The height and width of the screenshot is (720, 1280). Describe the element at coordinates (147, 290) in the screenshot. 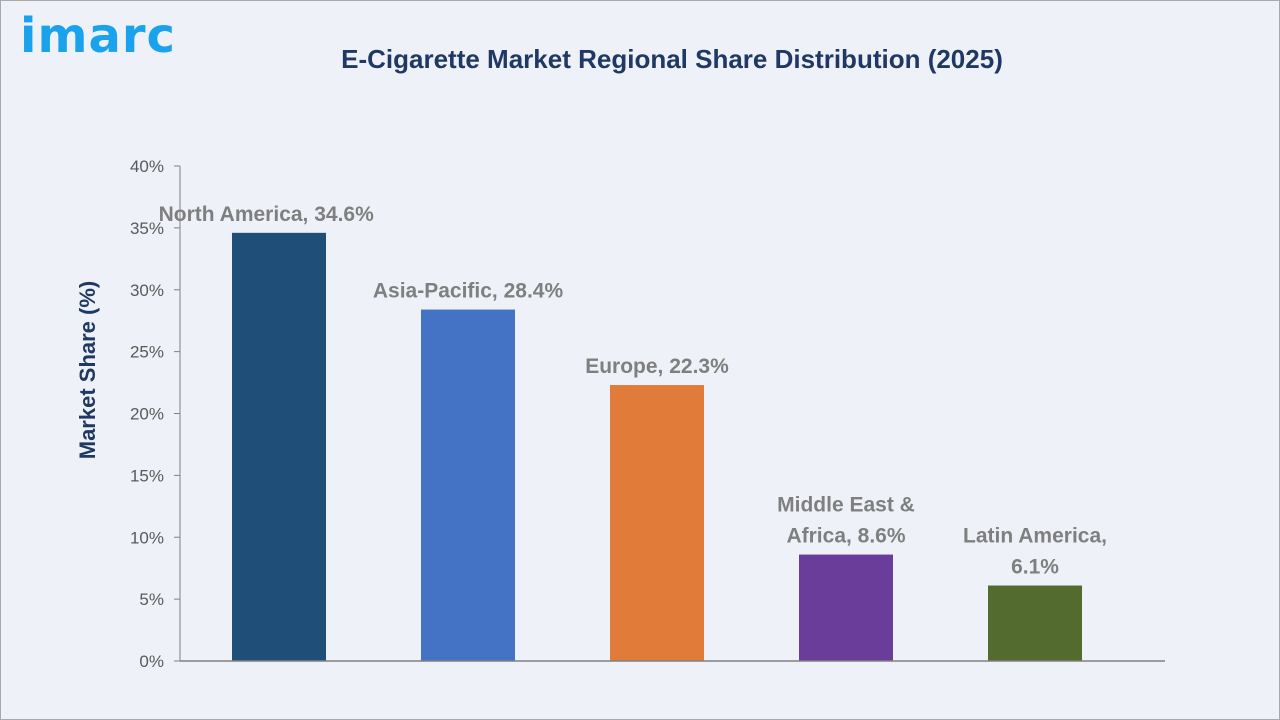

I see `y-tick-label: 30%` at that location.